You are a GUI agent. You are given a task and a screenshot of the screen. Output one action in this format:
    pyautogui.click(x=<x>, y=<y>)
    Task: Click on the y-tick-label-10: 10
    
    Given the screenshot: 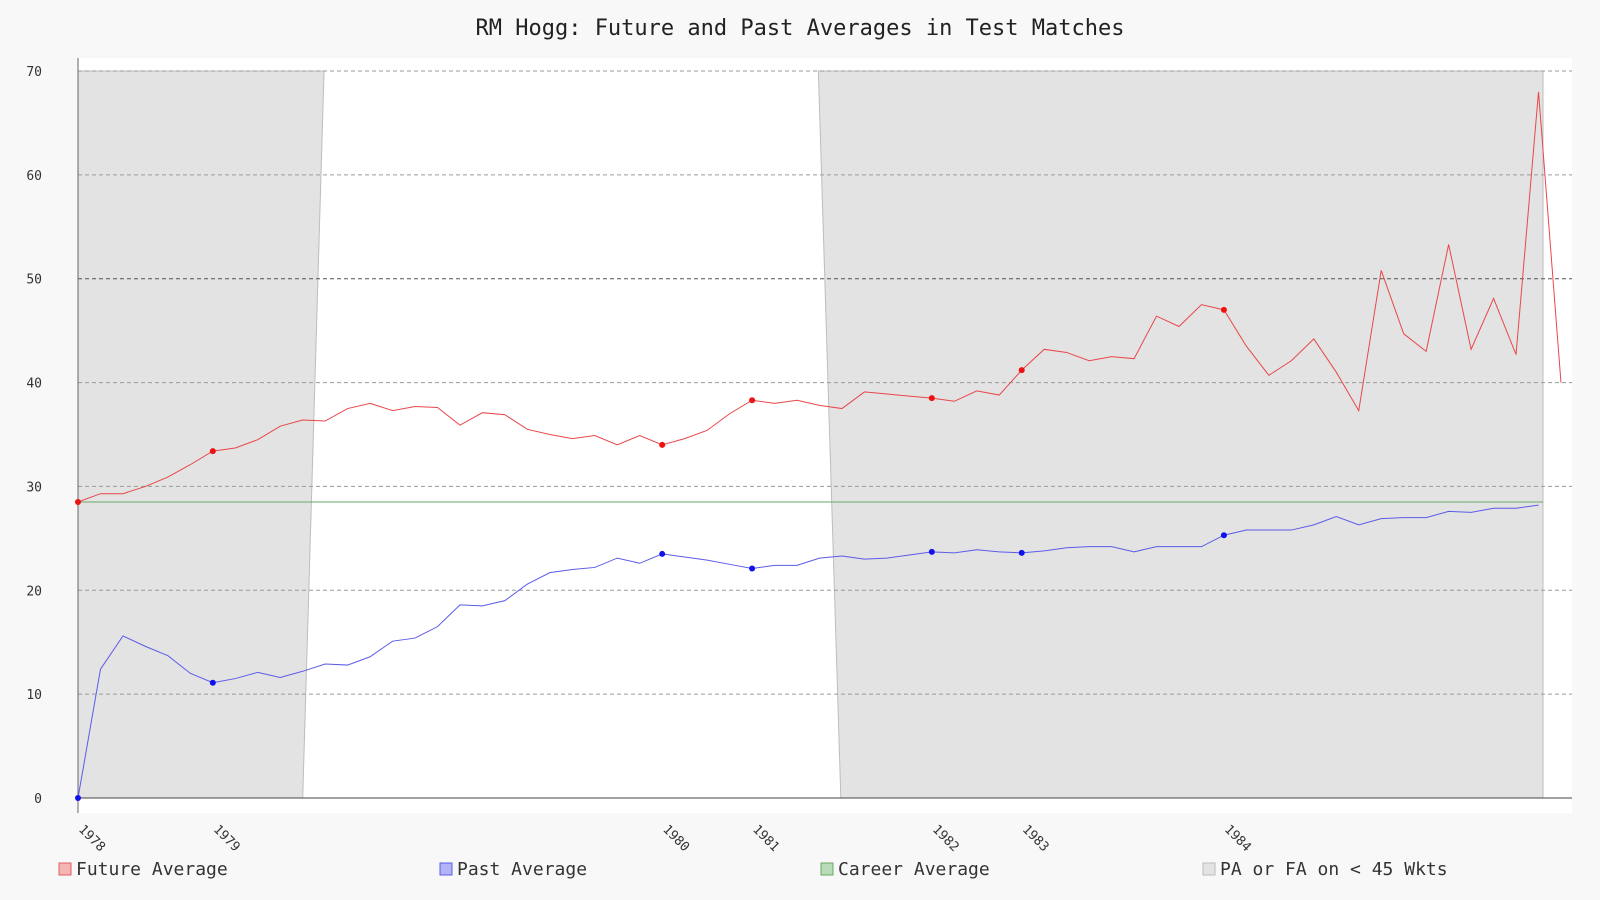 What is the action you would take?
    pyautogui.click(x=34, y=695)
    